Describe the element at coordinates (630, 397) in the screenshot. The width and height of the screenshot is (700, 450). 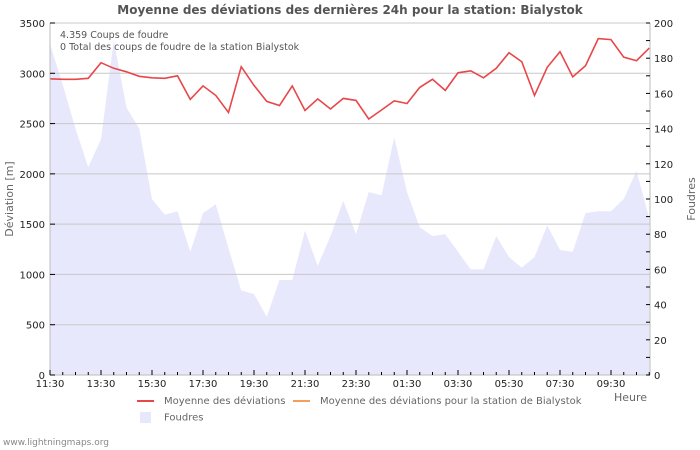
I see `x-axis-title: Heure` at that location.